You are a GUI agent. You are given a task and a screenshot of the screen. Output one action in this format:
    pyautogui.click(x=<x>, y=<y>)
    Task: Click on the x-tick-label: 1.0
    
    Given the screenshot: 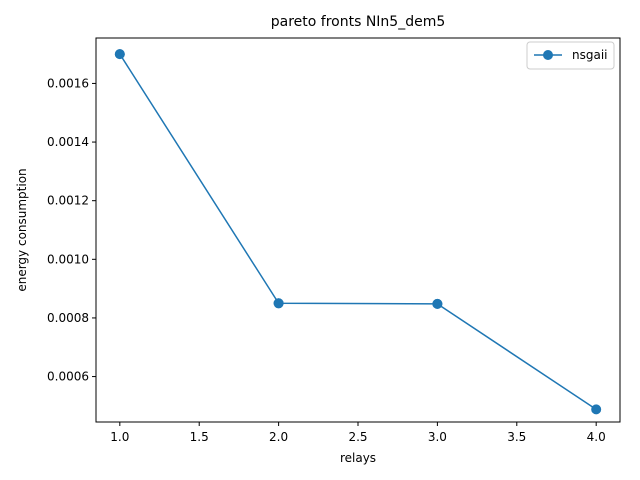 What is the action you would take?
    pyautogui.click(x=119, y=437)
    